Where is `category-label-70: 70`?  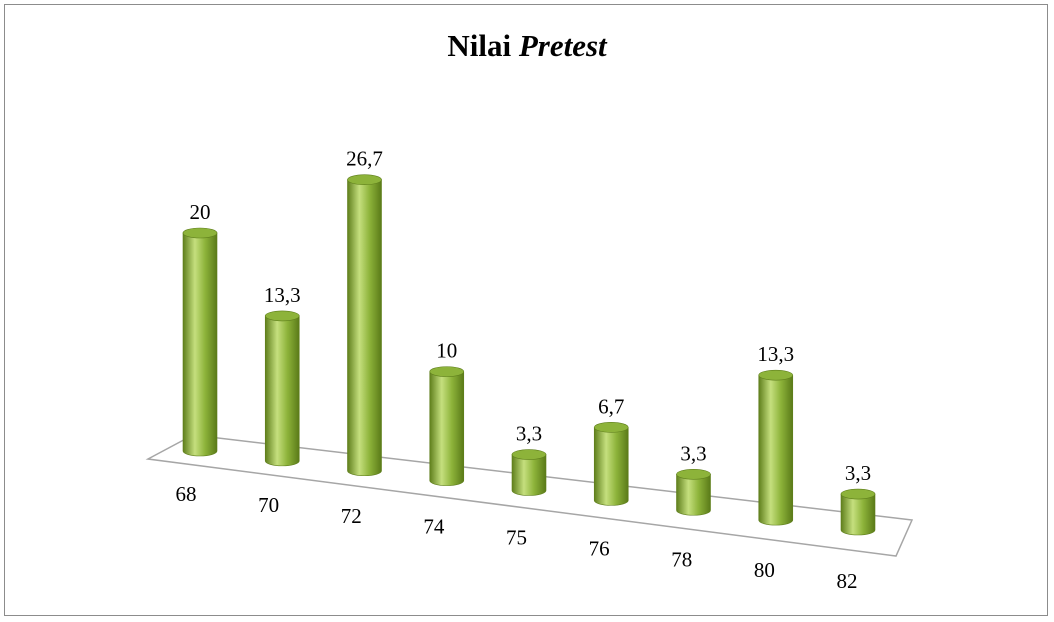 category-label-70: 70 is located at coordinates (268, 505).